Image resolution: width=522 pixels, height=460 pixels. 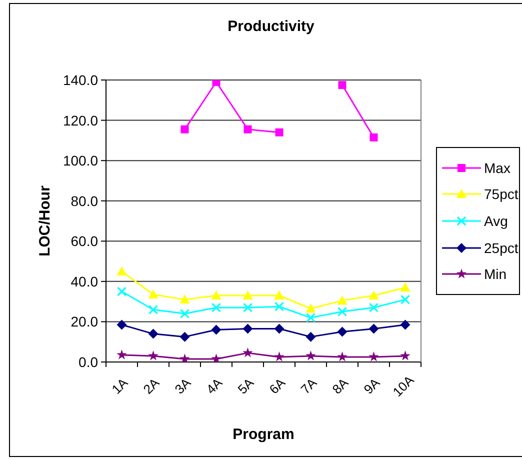 I want to click on legend-label: Avg, so click(x=496, y=220).